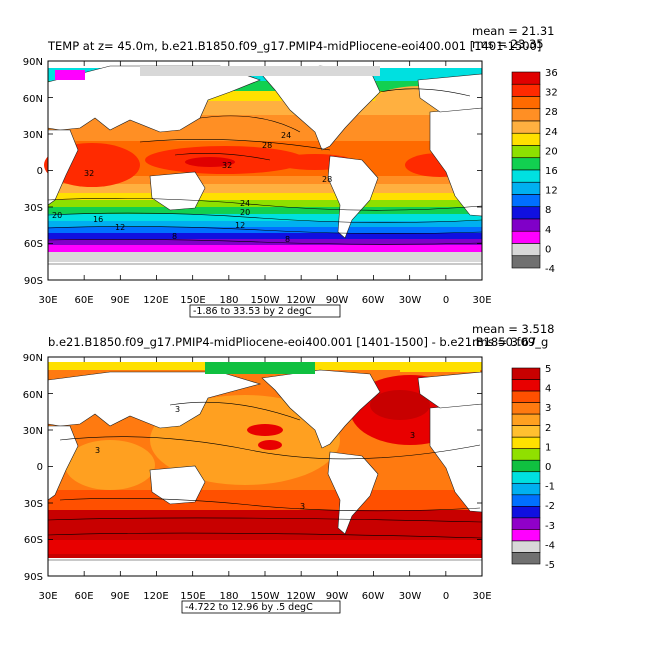  I want to click on colorbar-label: 24, so click(551, 132).